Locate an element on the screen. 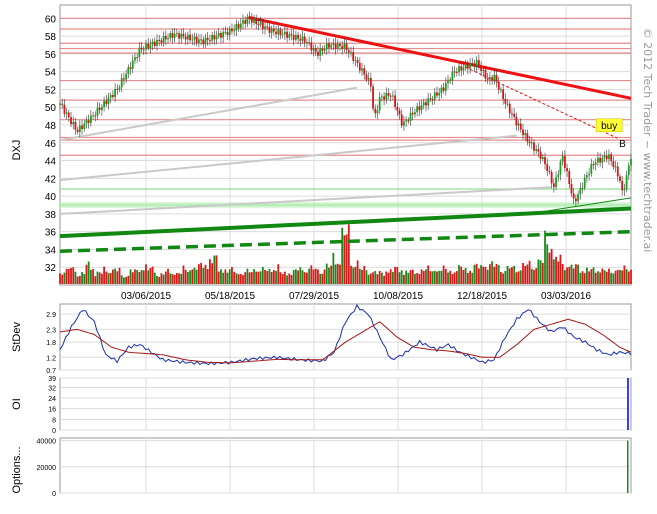 The image size is (657, 514). date-tick: 07/29/2015 is located at coordinates (314, 296).